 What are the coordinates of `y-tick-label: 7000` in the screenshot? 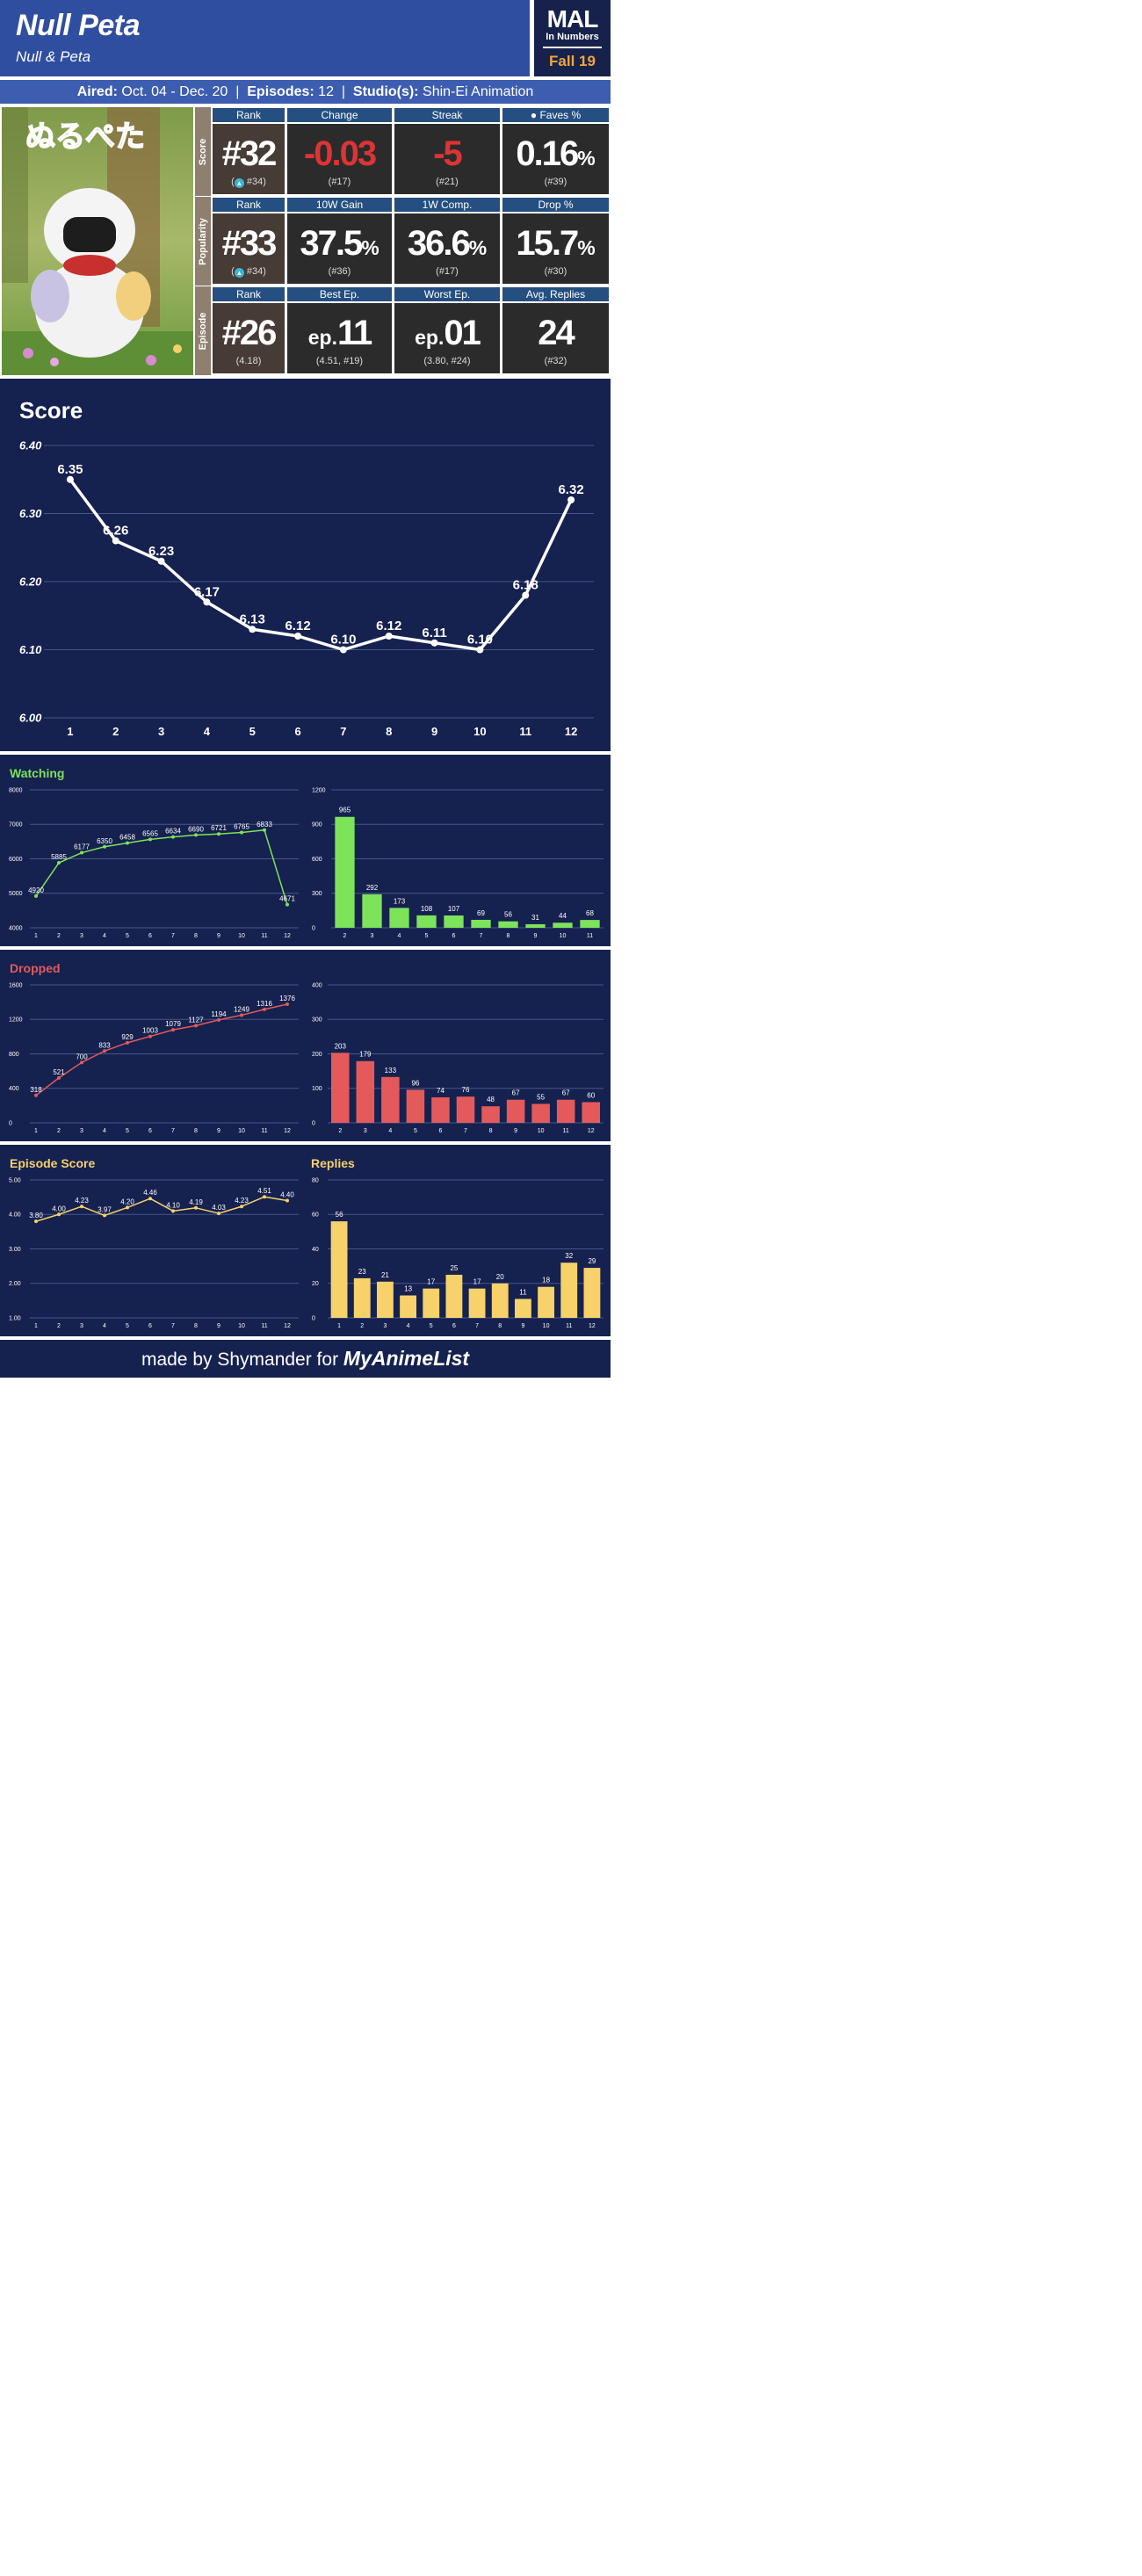 It's located at (16, 825).